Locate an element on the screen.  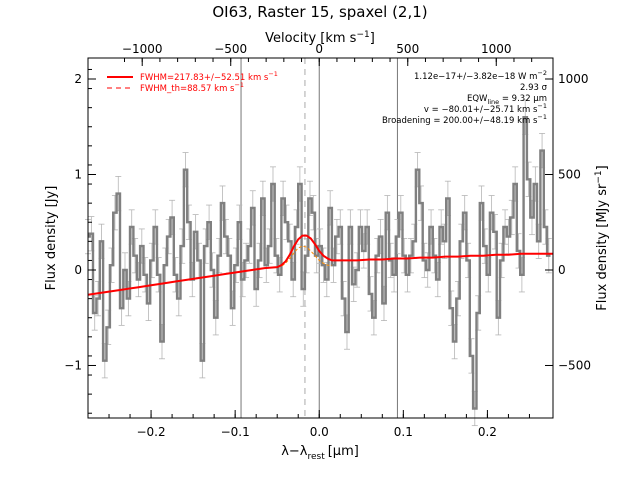
legend-label-fit: FWHM=217.83+/−52.51 km s−1 is located at coordinates (209, 76).